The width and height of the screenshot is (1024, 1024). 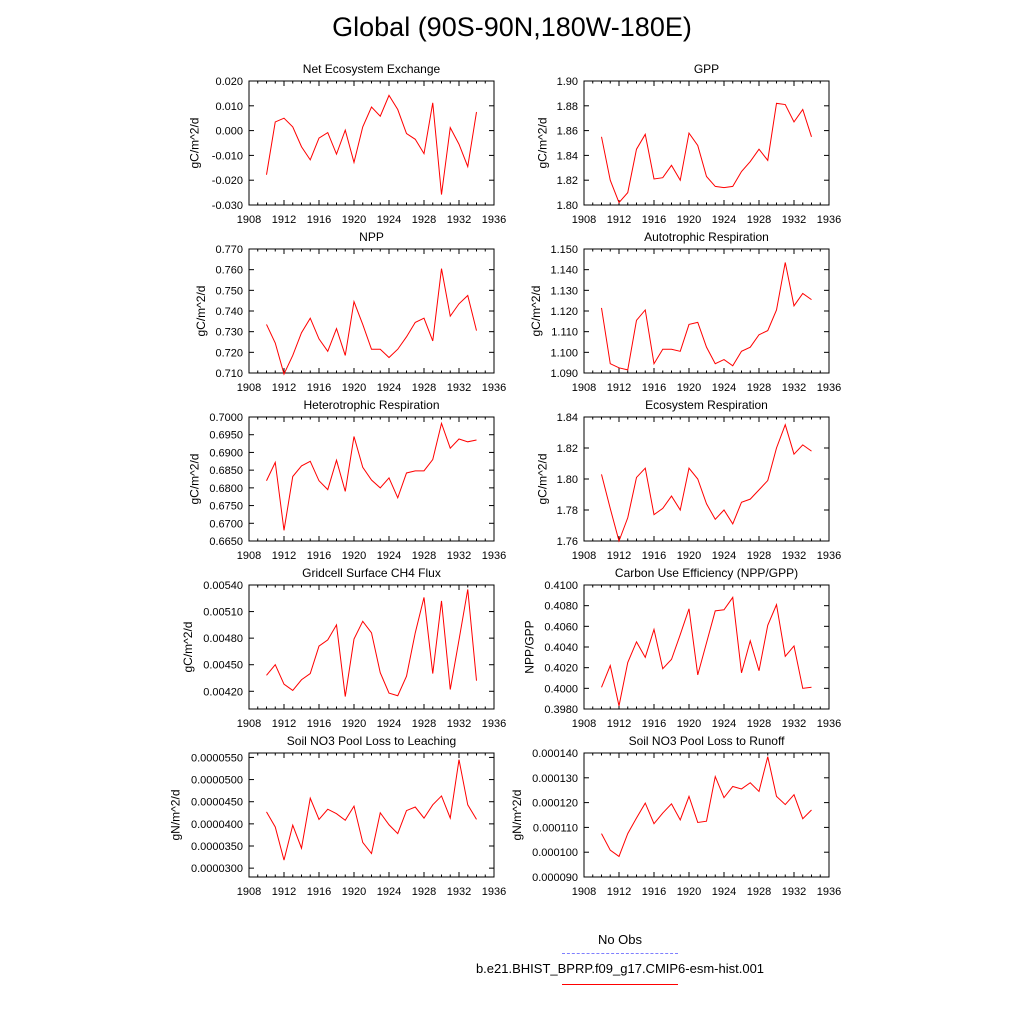 What do you see at coordinates (223, 586) in the screenshot?
I see `y-tick-label: 0.00540` at bounding box center [223, 586].